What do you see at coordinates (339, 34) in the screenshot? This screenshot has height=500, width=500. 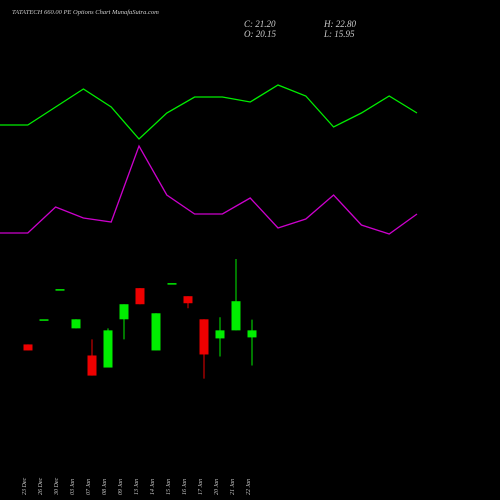 I see `ohlc-label: L: 15.95` at bounding box center [339, 34].